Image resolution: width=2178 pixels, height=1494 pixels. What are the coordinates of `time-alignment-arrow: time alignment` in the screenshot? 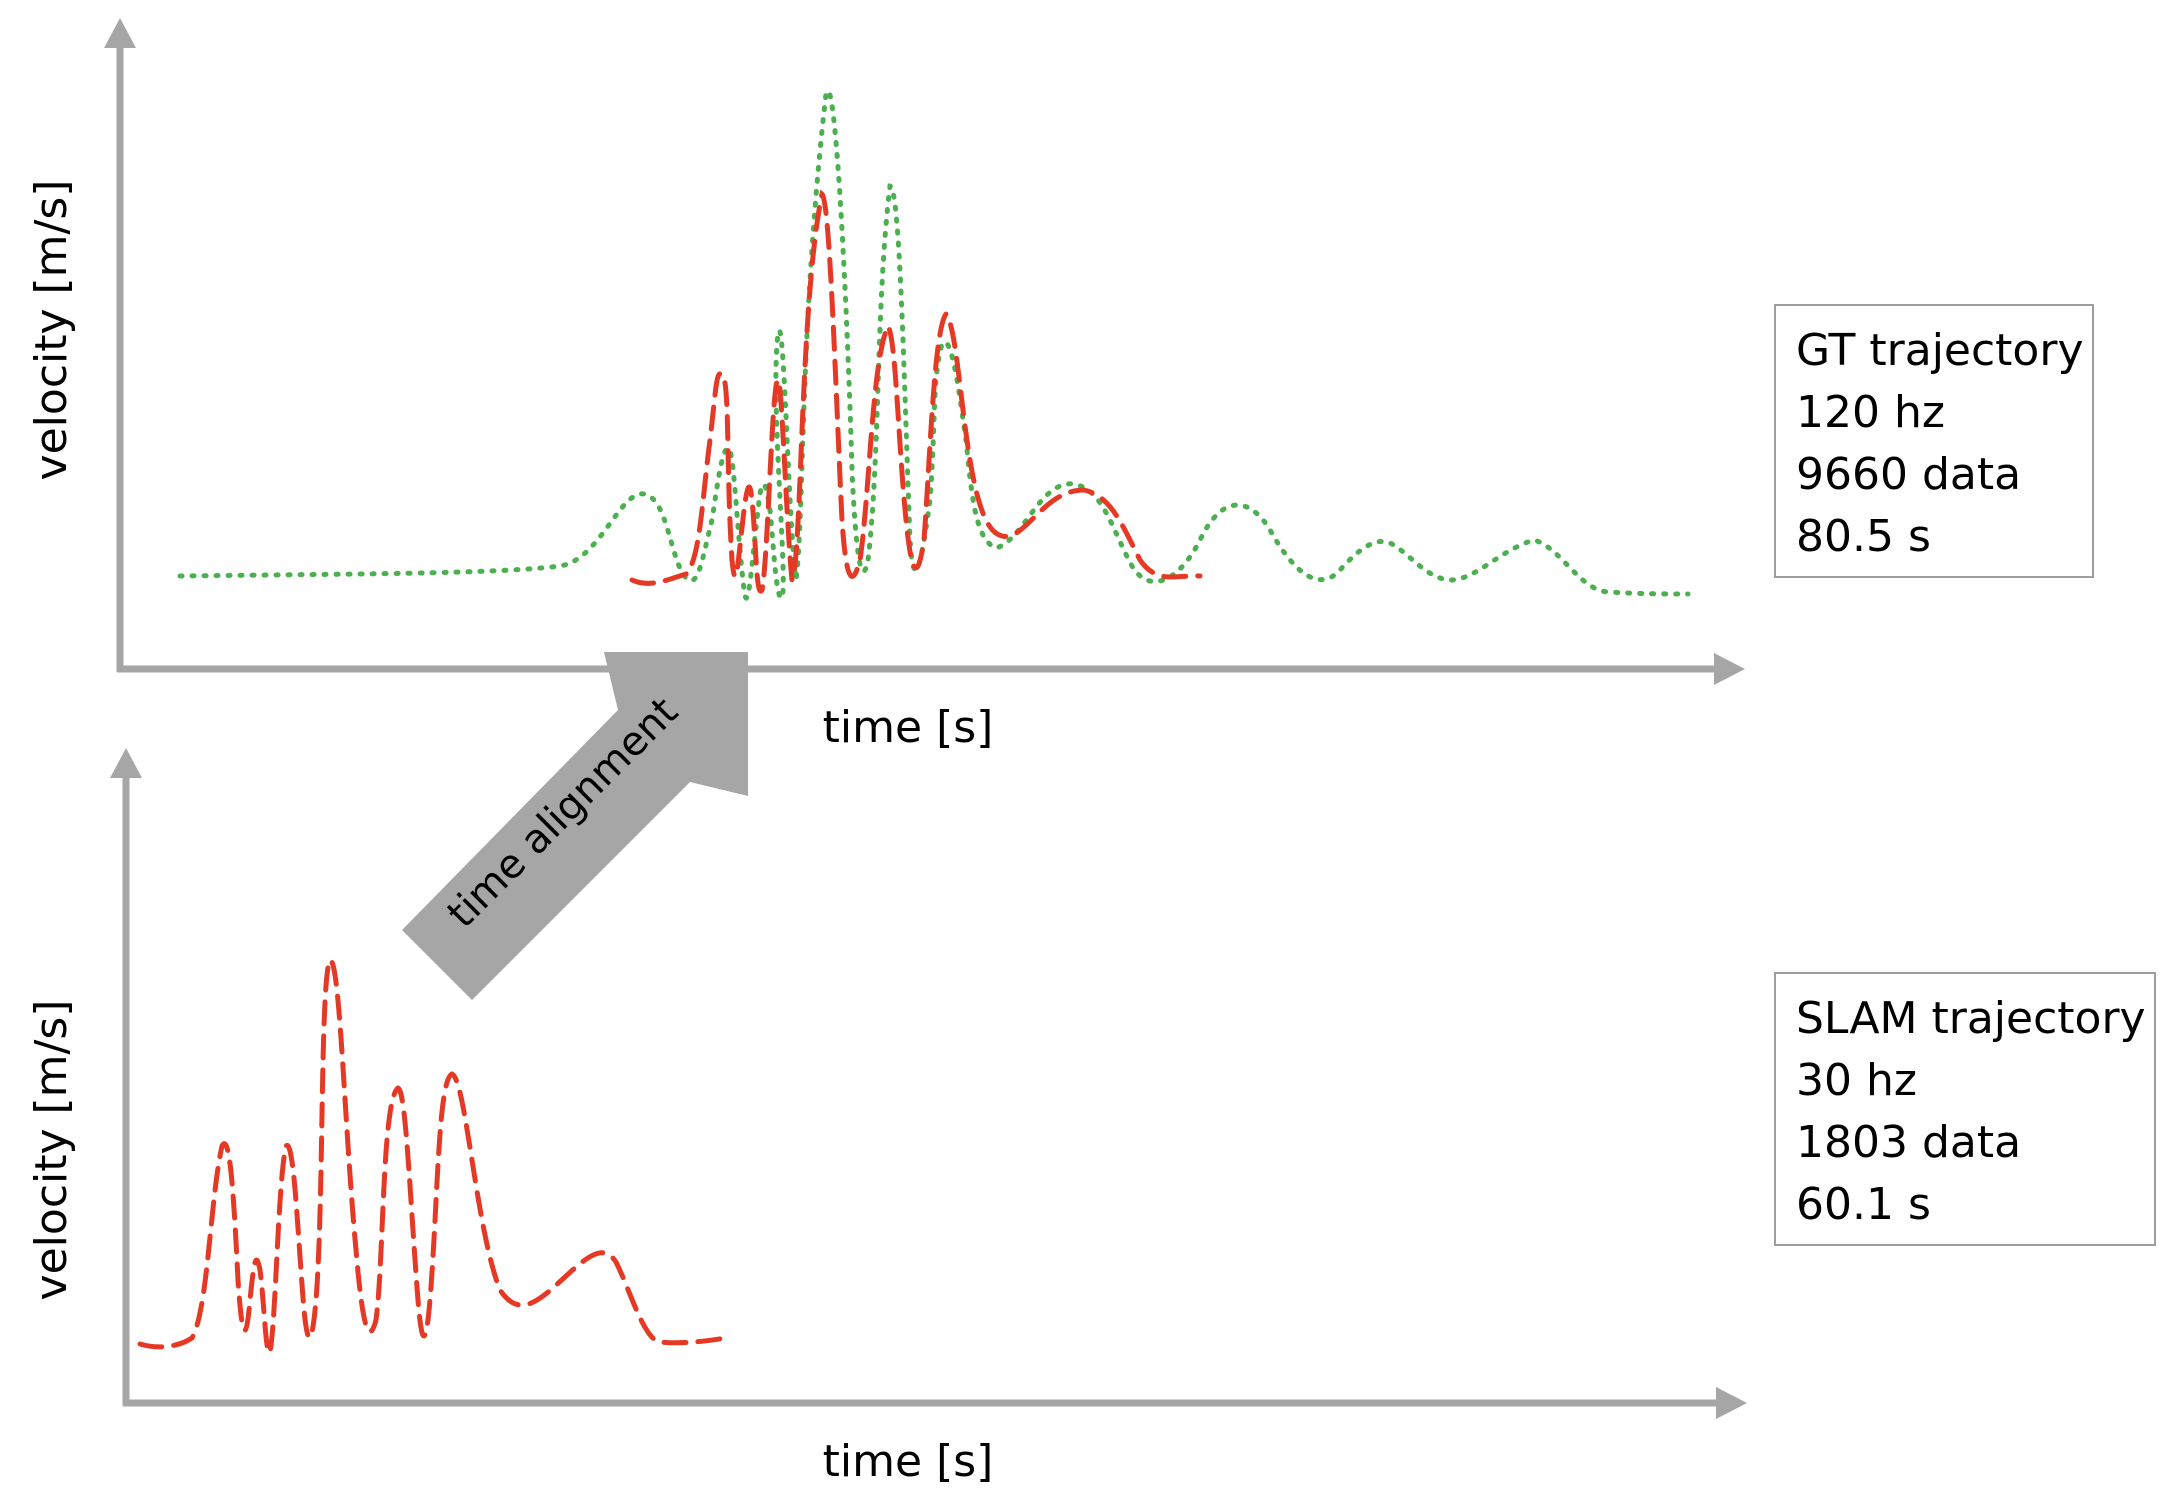 It's located at (575, 826).